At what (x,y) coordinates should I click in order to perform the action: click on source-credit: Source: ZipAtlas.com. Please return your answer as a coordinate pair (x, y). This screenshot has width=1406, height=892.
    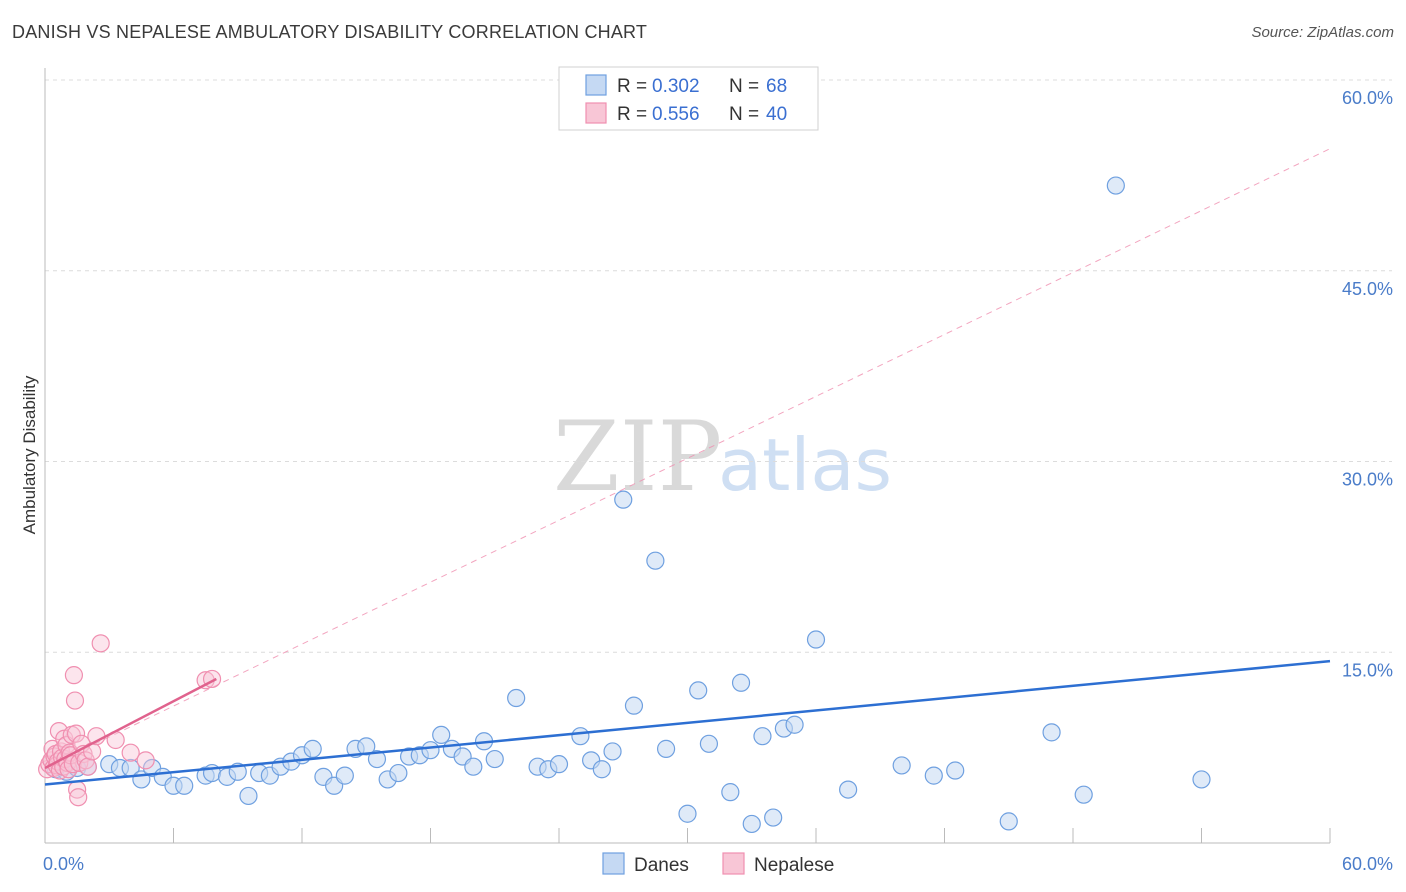
    Looking at the image, I should click on (1322, 32).